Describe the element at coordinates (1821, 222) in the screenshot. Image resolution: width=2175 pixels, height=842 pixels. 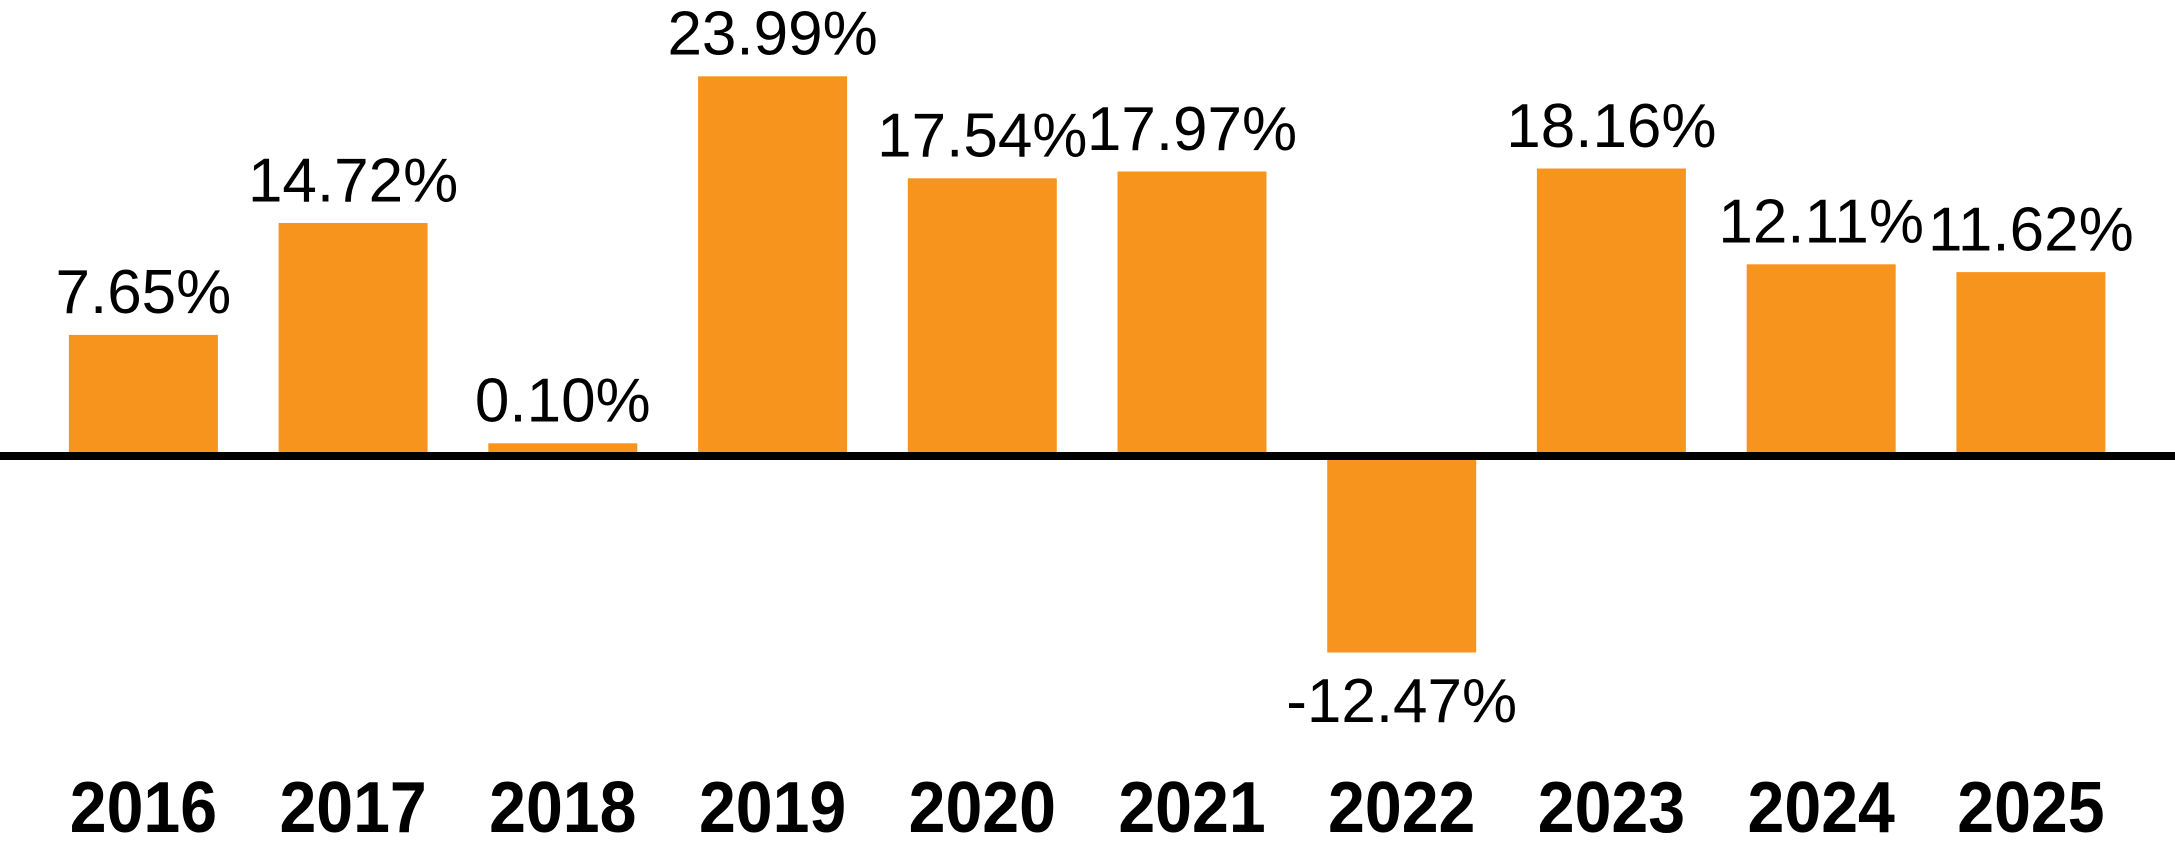
I see `svg-text: 12.11%` at that location.